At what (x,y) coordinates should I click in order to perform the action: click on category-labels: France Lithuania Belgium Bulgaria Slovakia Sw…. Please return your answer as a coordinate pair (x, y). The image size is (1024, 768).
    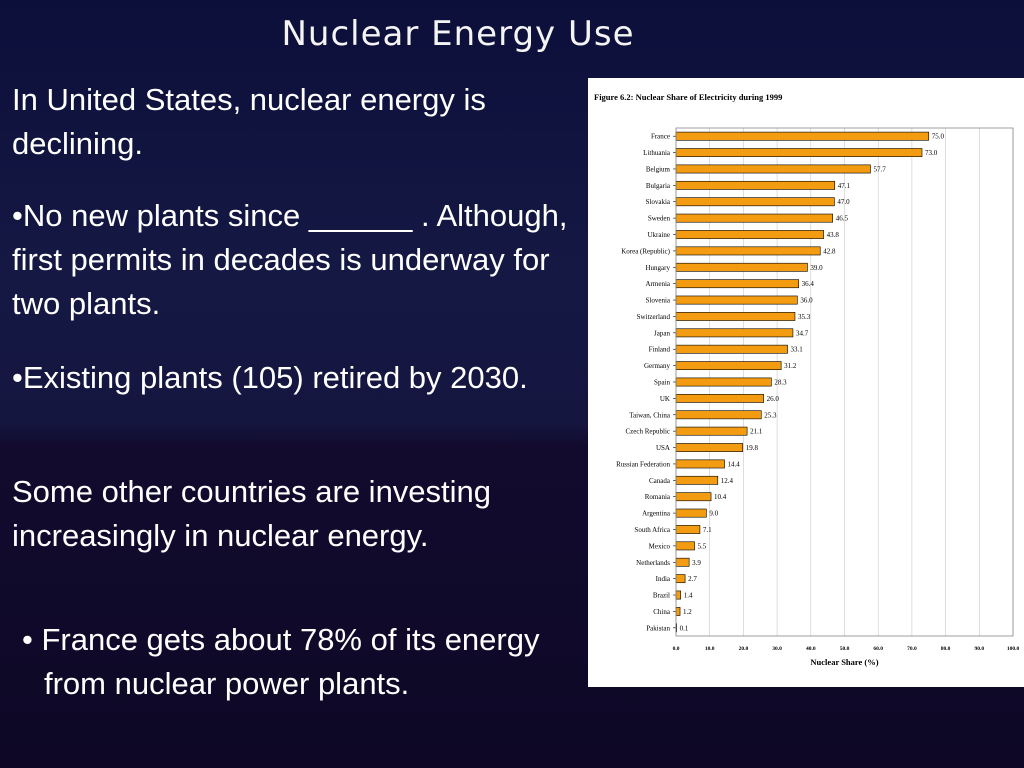
    Looking at the image, I should click on (643, 383).